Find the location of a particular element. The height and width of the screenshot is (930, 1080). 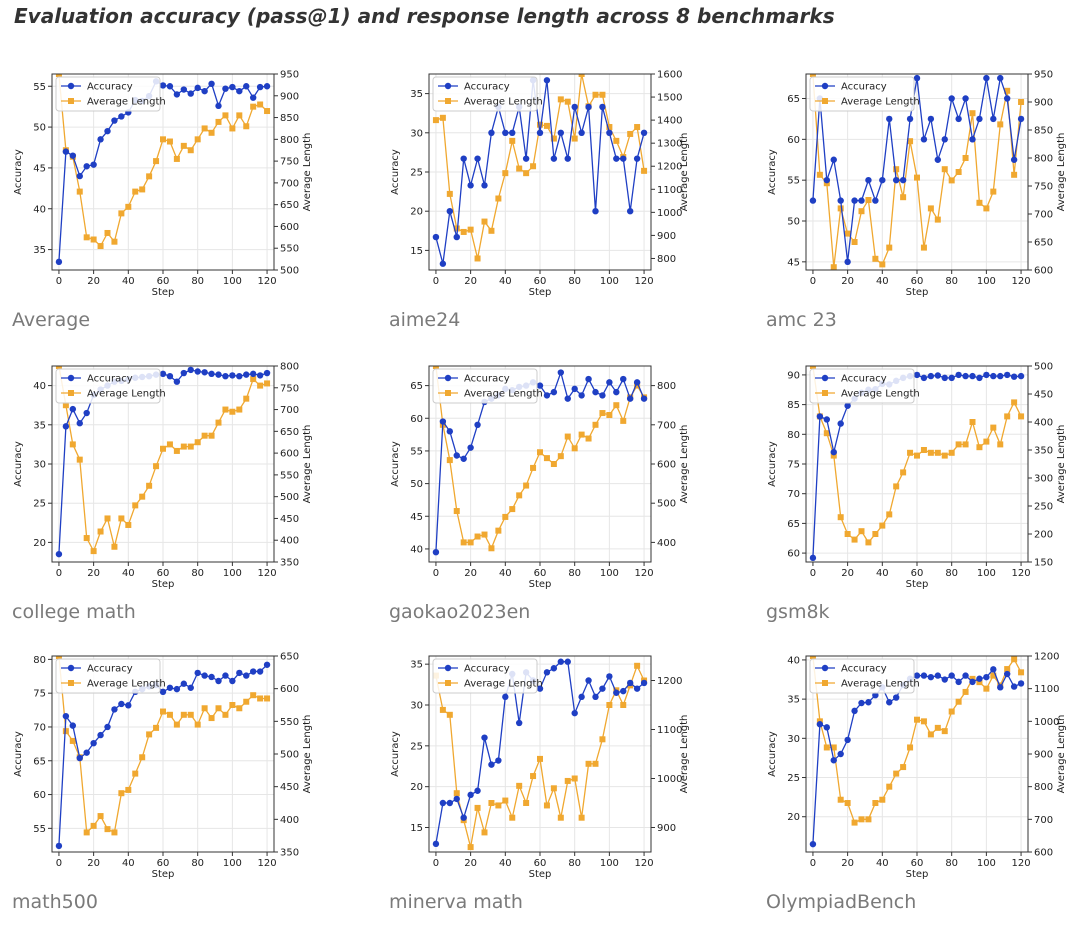

y-tick-label: 40 is located at coordinates (39, 386).